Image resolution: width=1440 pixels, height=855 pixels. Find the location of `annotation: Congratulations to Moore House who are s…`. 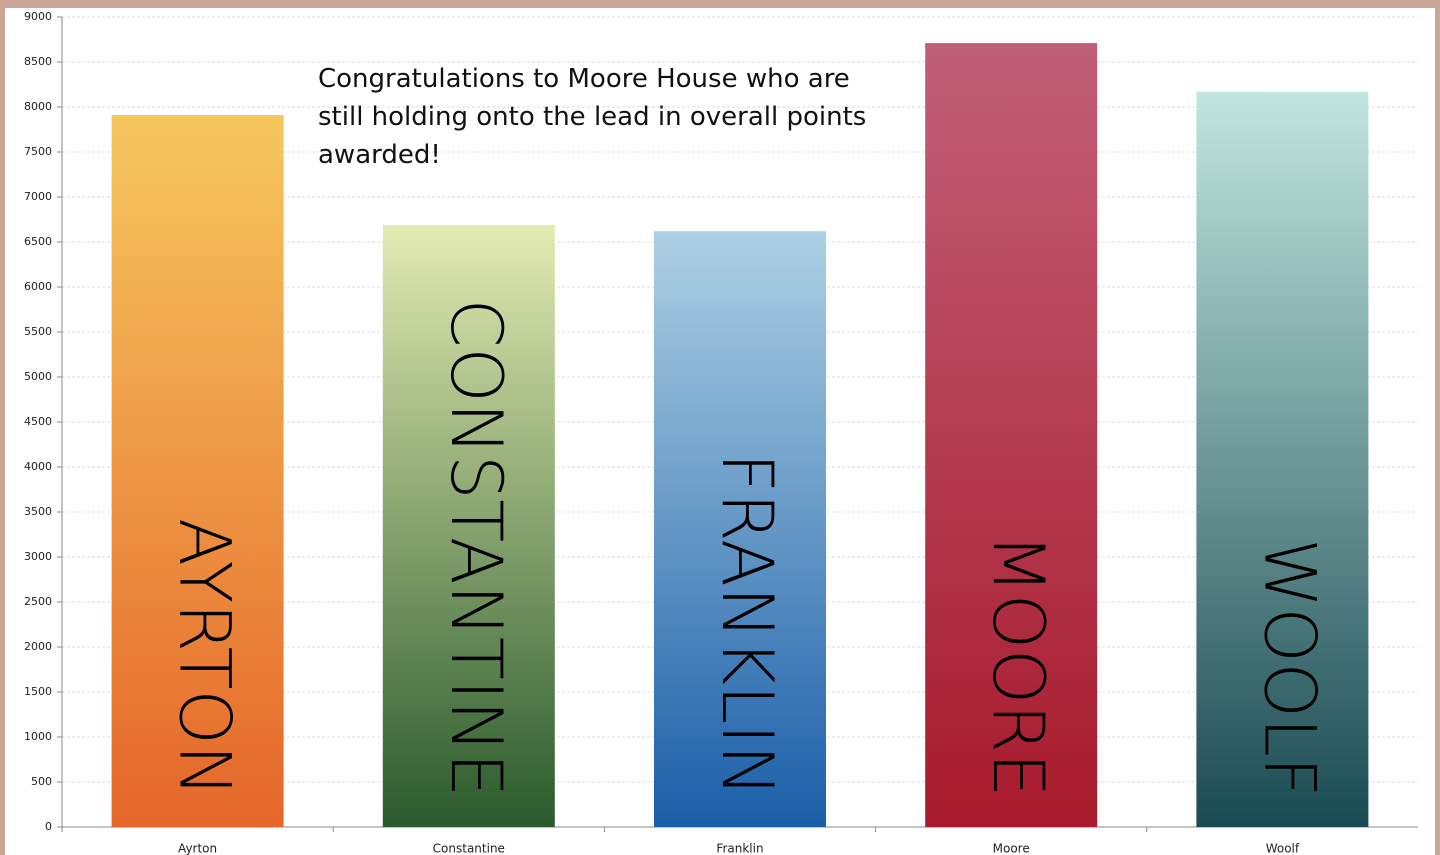

annotation: Congratulations to Moore House who are s… is located at coordinates (592, 117).